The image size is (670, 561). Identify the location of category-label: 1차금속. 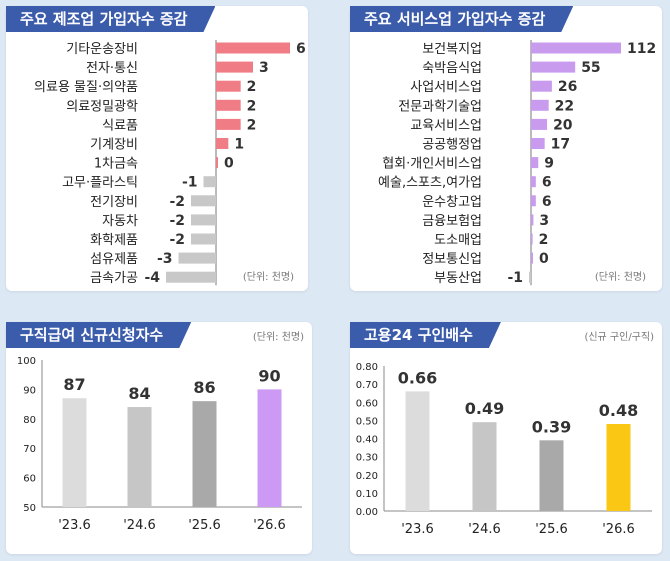
(116, 164).